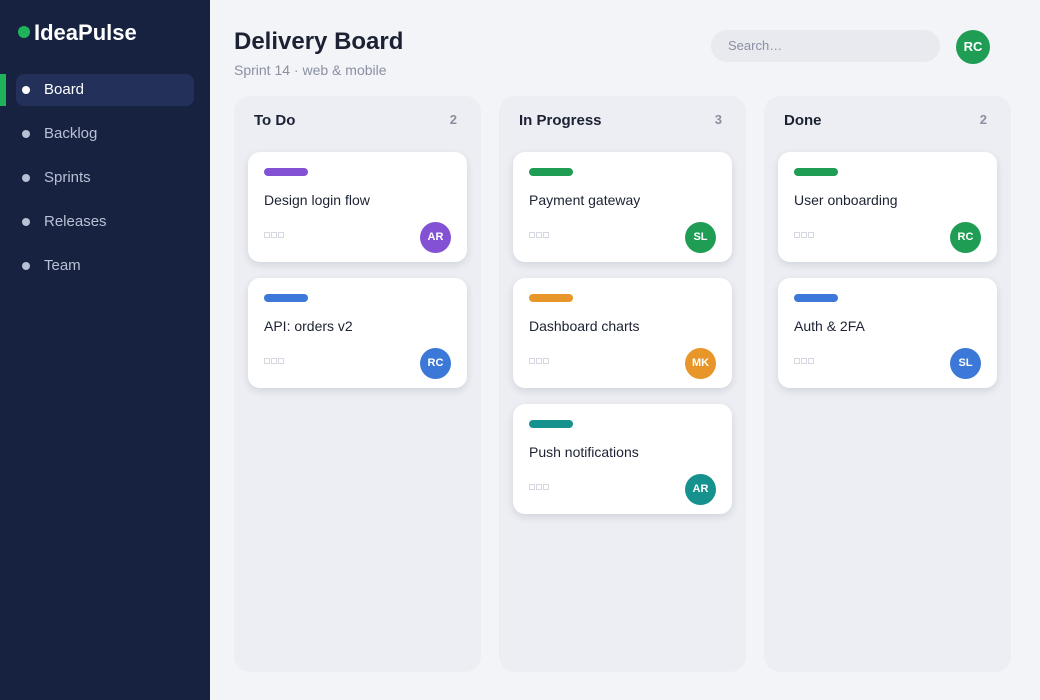 The height and width of the screenshot is (700, 1040). What do you see at coordinates (319, 41) in the screenshot?
I see `page-title: Delivery Board` at bounding box center [319, 41].